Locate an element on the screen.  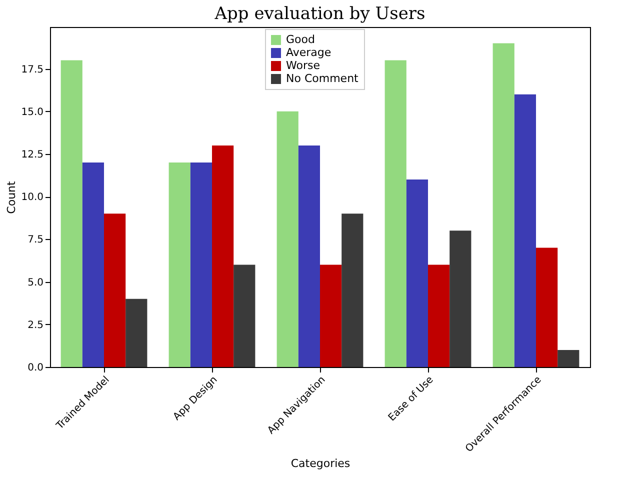
y-tick-label: 17.5 is located at coordinates (32, 70).